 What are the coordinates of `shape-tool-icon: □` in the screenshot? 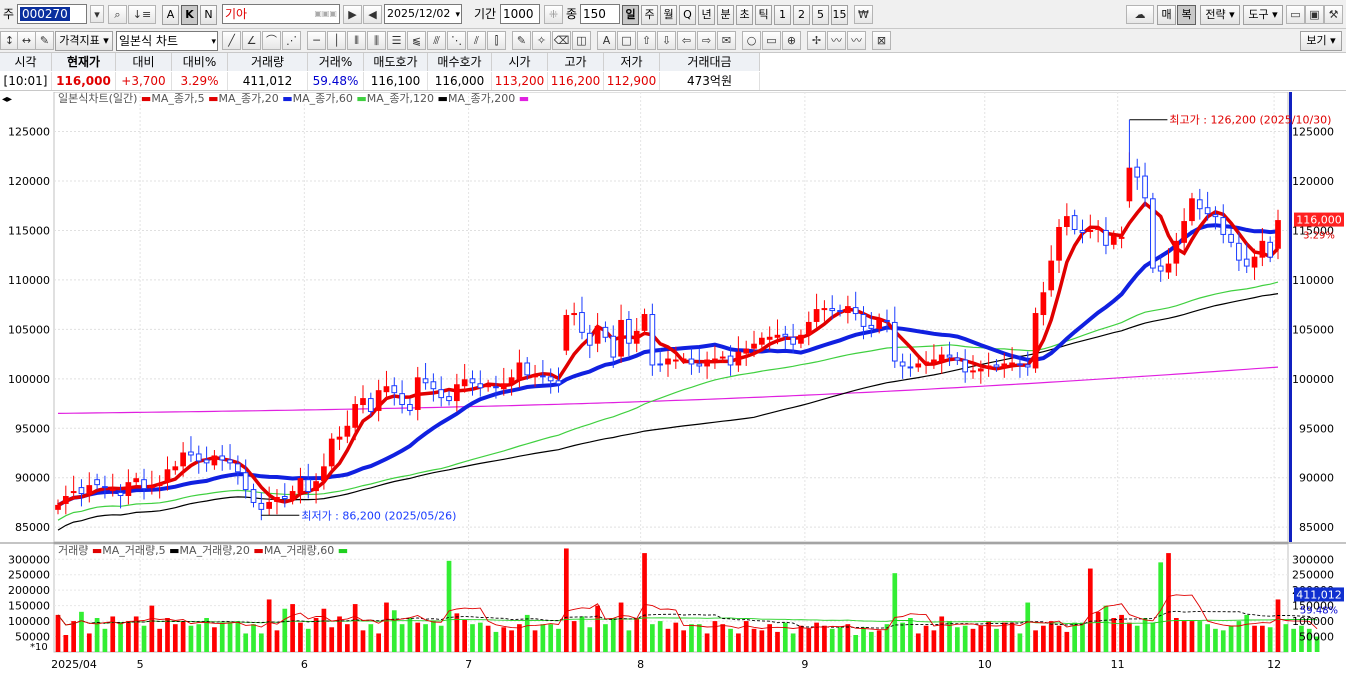 It's located at (626, 40).